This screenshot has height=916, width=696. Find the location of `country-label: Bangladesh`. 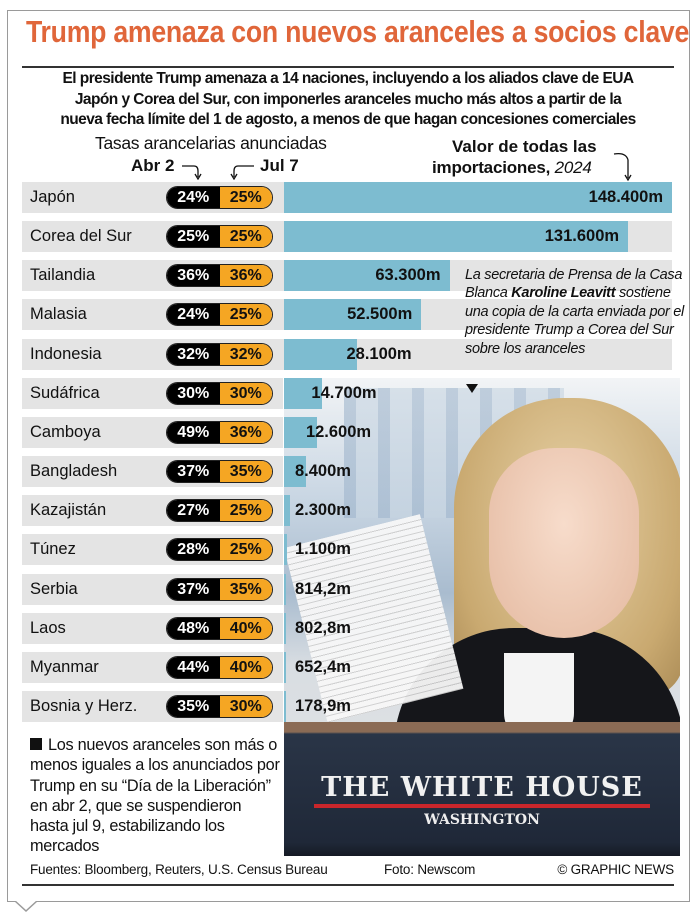

country-label: Bangladesh is located at coordinates (74, 471).